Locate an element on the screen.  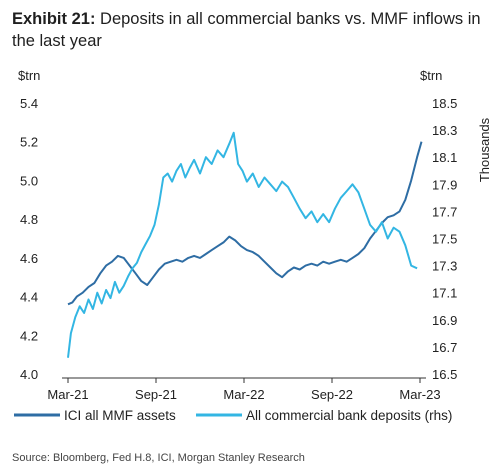
left-tick-label: 4.4 is located at coordinates (29, 297).